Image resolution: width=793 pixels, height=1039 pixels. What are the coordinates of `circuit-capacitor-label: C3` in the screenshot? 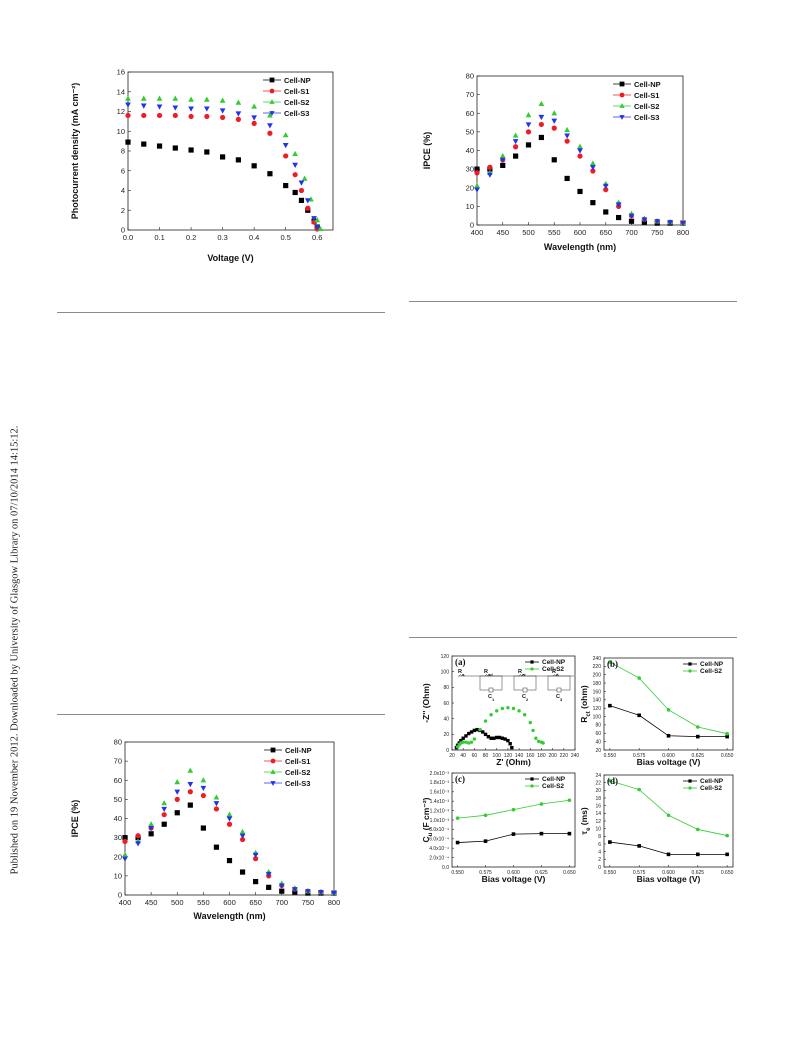 It's located at (559, 698).